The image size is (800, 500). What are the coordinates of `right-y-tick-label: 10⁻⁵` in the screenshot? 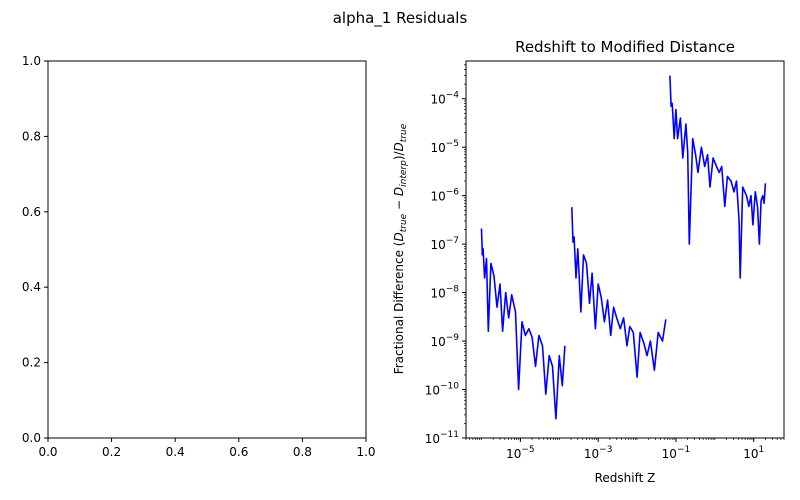 It's located at (444, 147).